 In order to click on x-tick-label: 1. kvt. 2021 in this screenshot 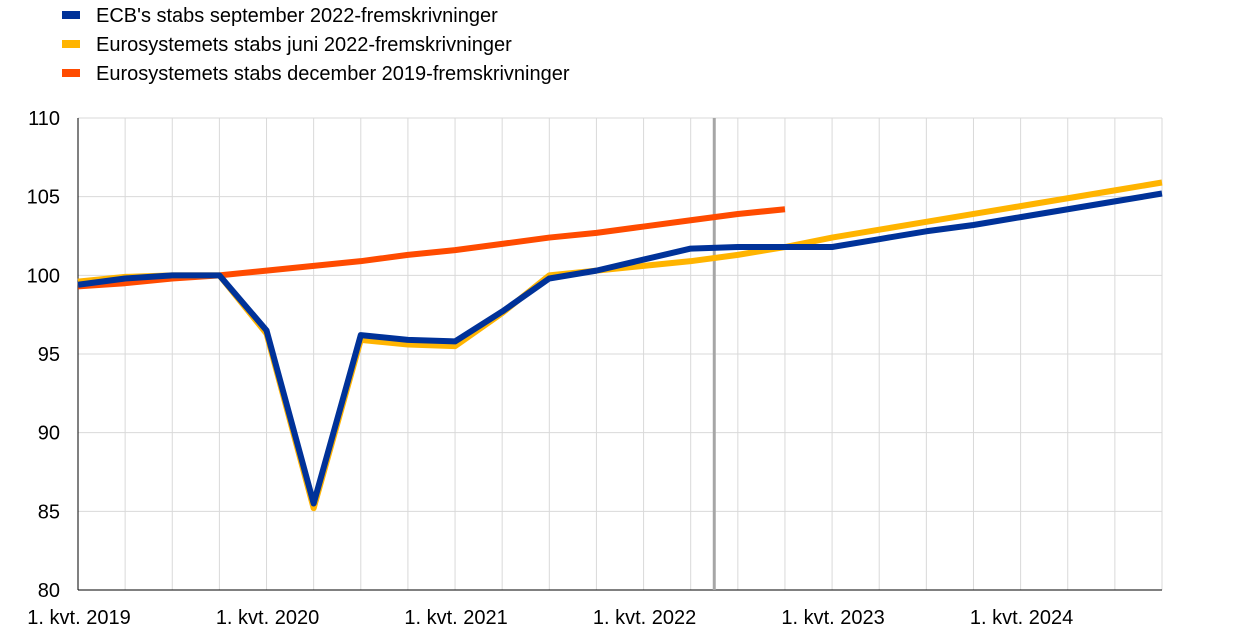, I will do `click(455, 618)`.